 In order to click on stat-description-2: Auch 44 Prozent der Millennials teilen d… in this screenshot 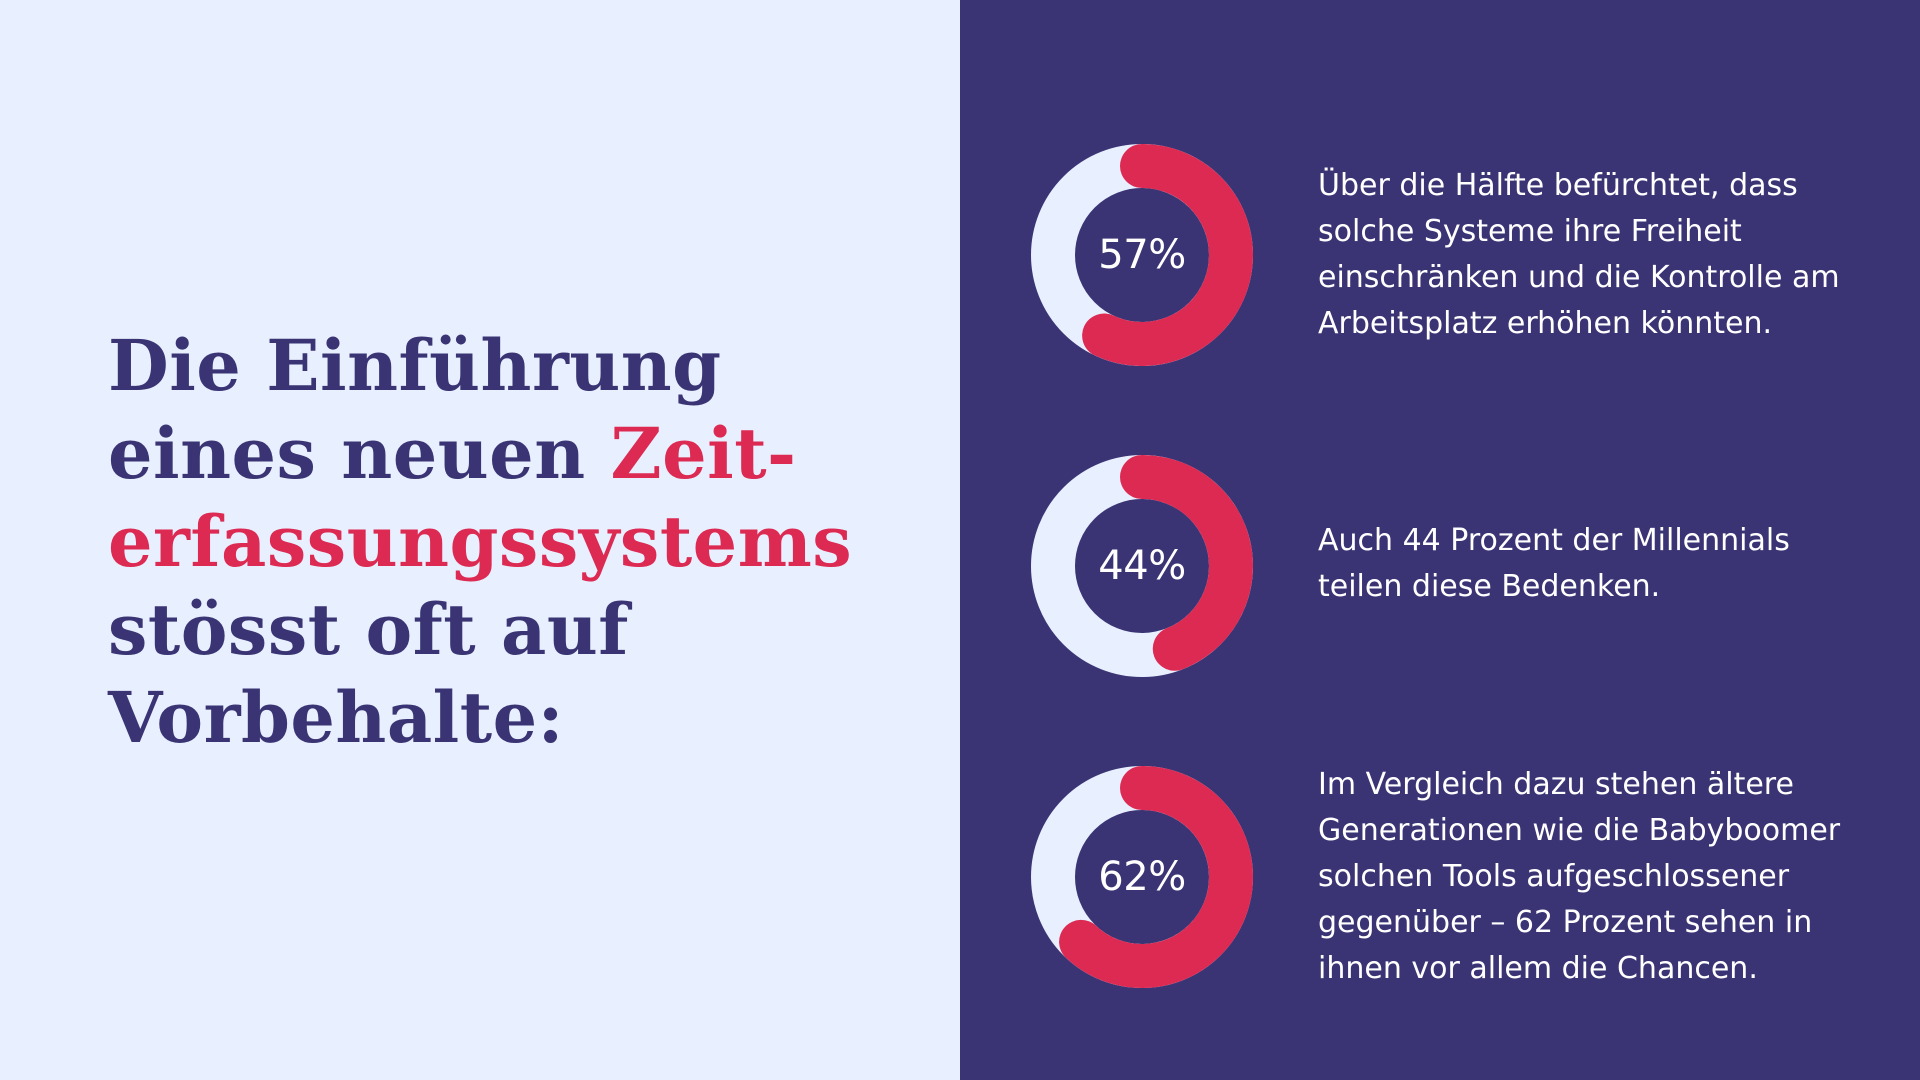, I will do `click(1554, 563)`.